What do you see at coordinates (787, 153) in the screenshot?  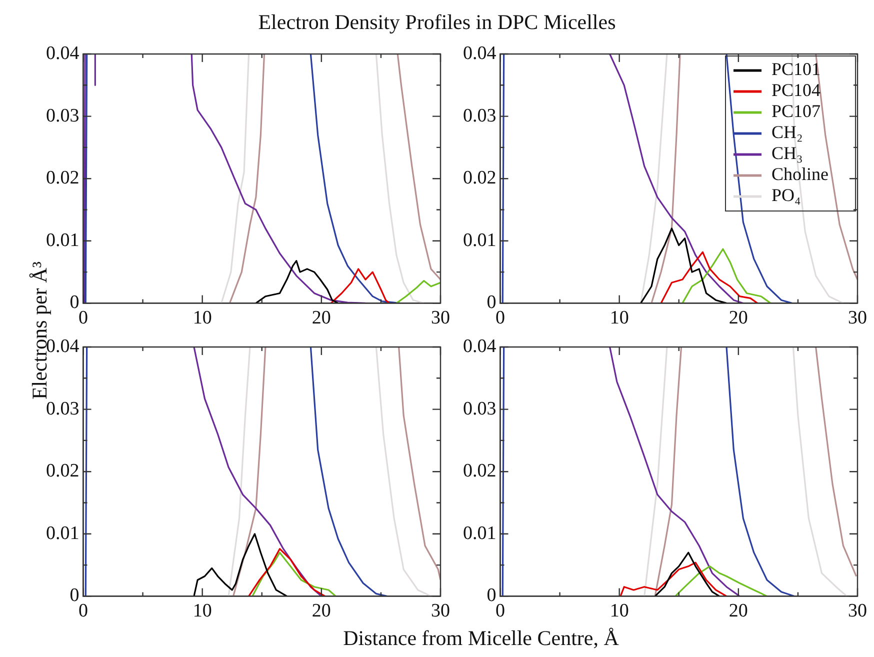 I see `legend-label: CH₃` at bounding box center [787, 153].